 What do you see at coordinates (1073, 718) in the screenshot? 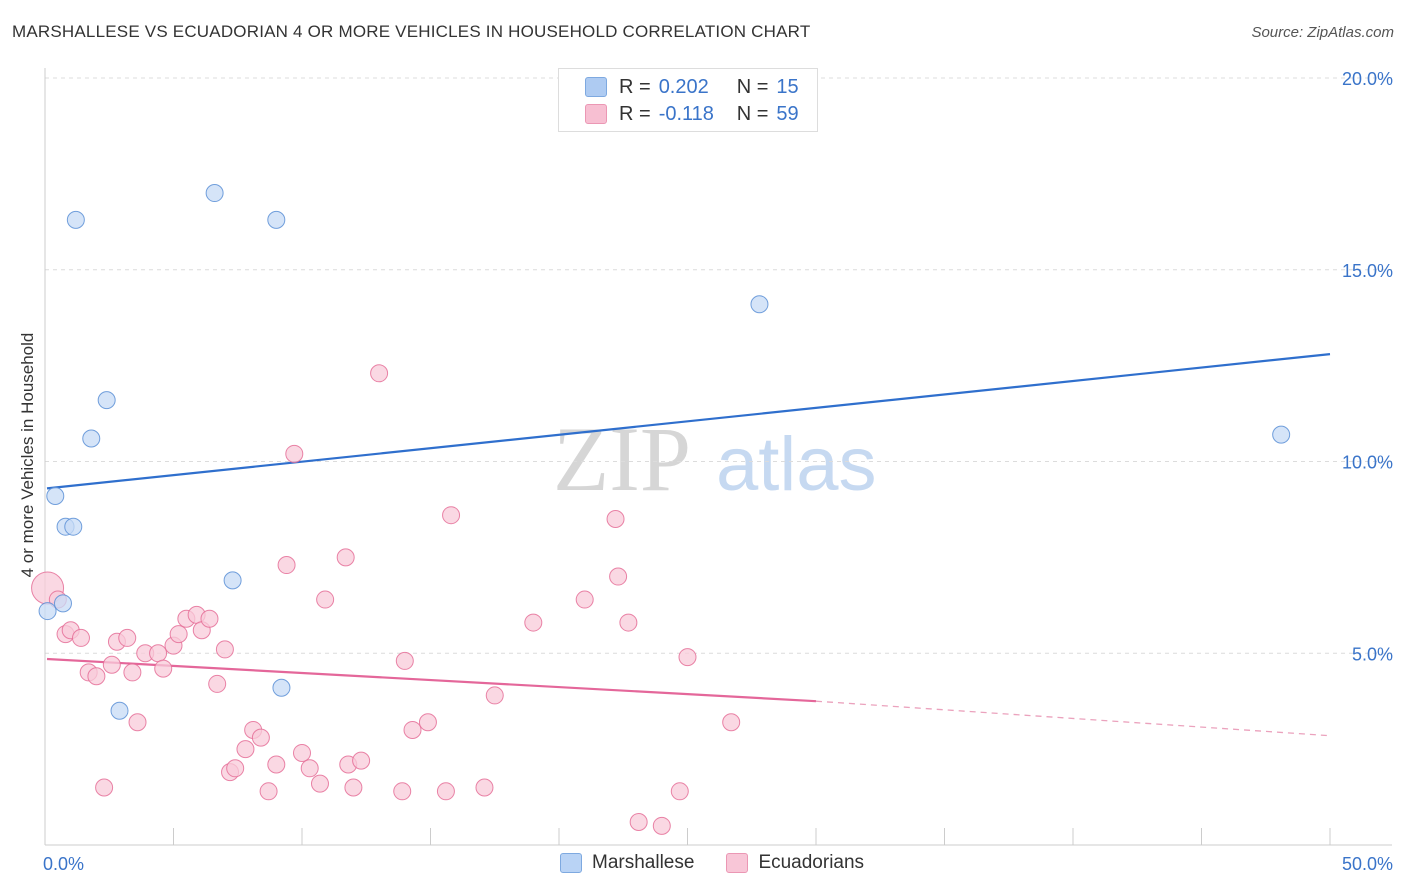
I see `trend-line-ecuadorians-extension` at bounding box center [1073, 718].